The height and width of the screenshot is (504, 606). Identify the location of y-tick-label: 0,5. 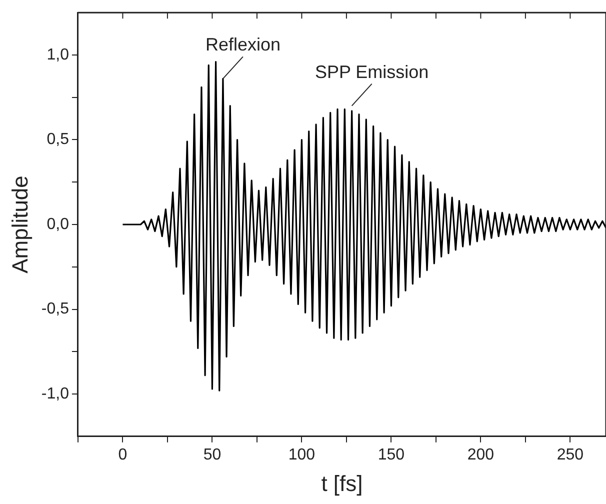
(58, 139).